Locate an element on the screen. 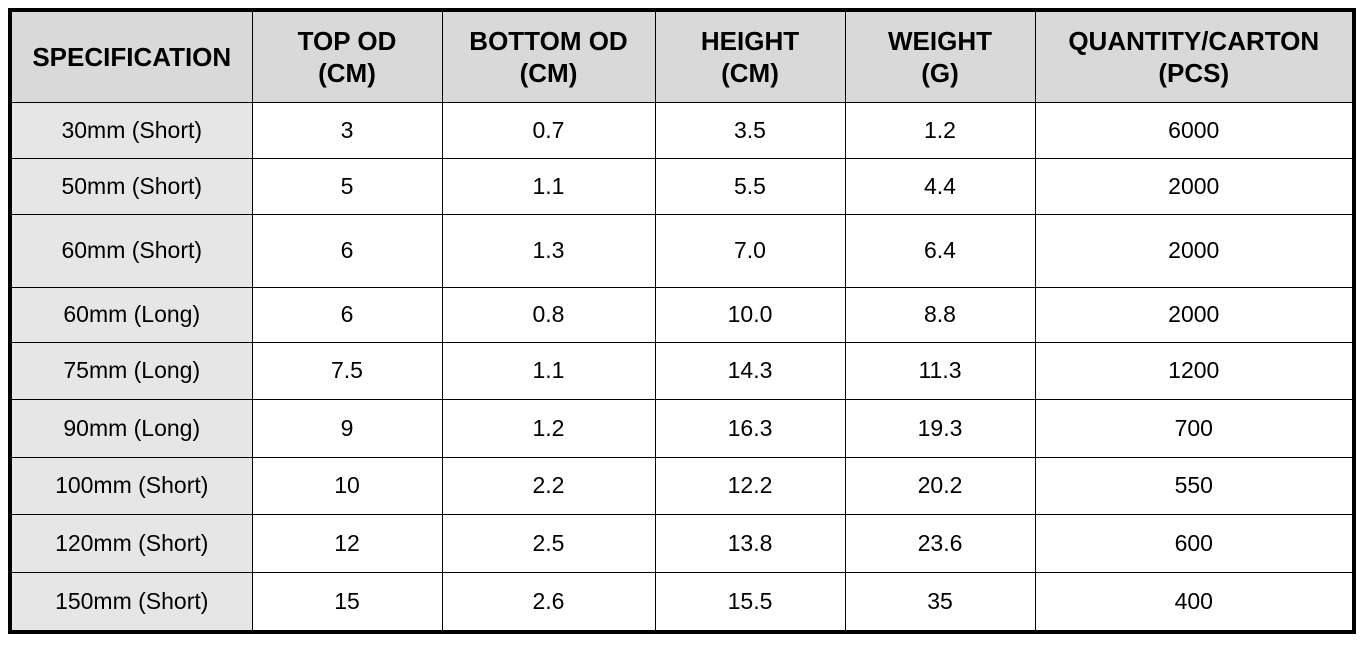 Image resolution: width=1360 pixels, height=646 pixels. table-row: 150mm (Short) 15 2.6 15.5 35 400 is located at coordinates (682, 602).